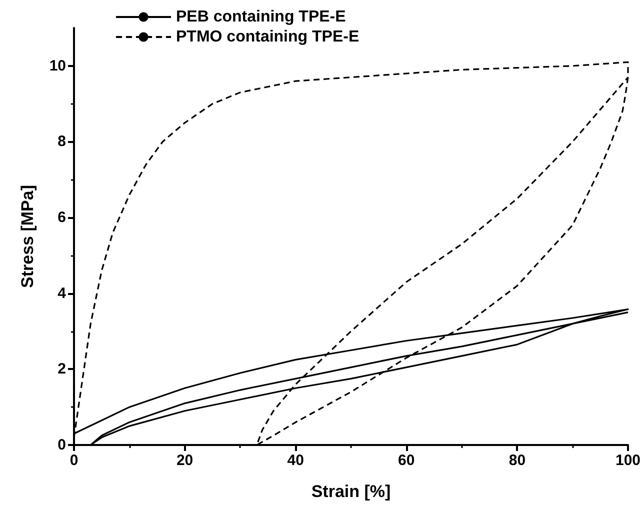 The width and height of the screenshot is (644, 516). Describe the element at coordinates (27, 236) in the screenshot. I see `y-axis-title: Stress [MPa]` at that location.